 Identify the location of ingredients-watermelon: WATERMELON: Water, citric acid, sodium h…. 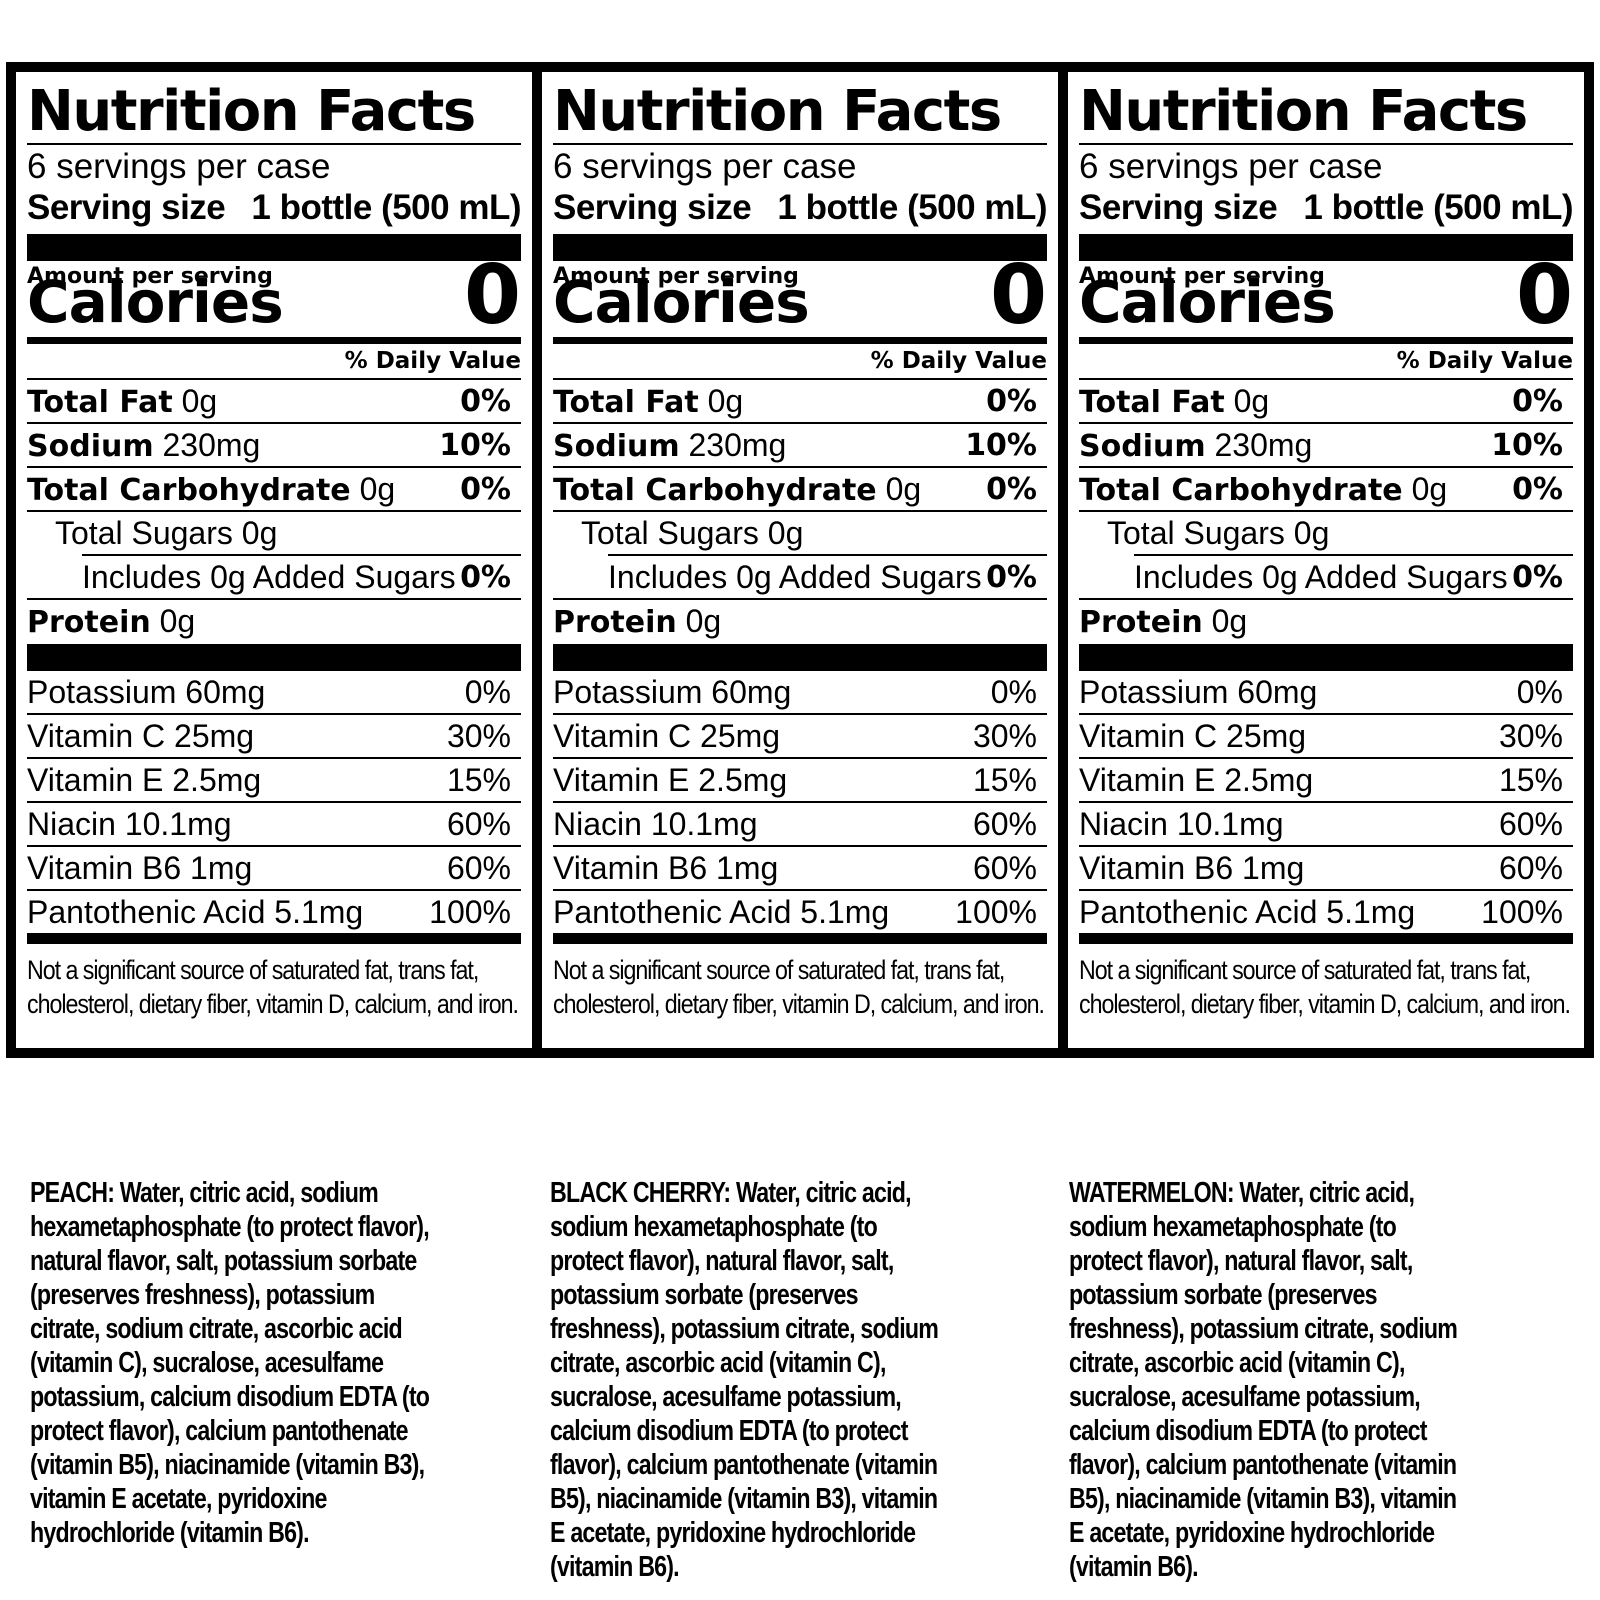
(1263, 1380).